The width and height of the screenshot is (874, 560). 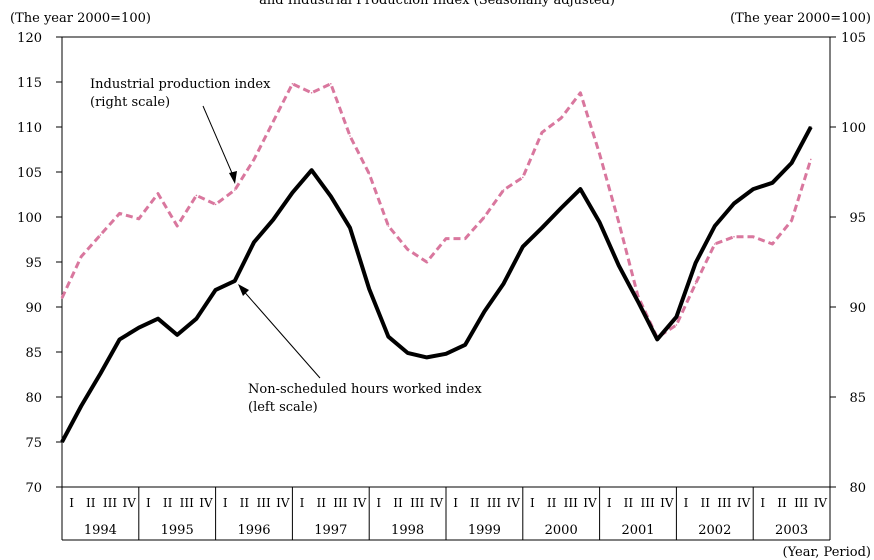 What do you see at coordinates (29, 38) in the screenshot?
I see `left-tick-label: 120` at bounding box center [29, 38].